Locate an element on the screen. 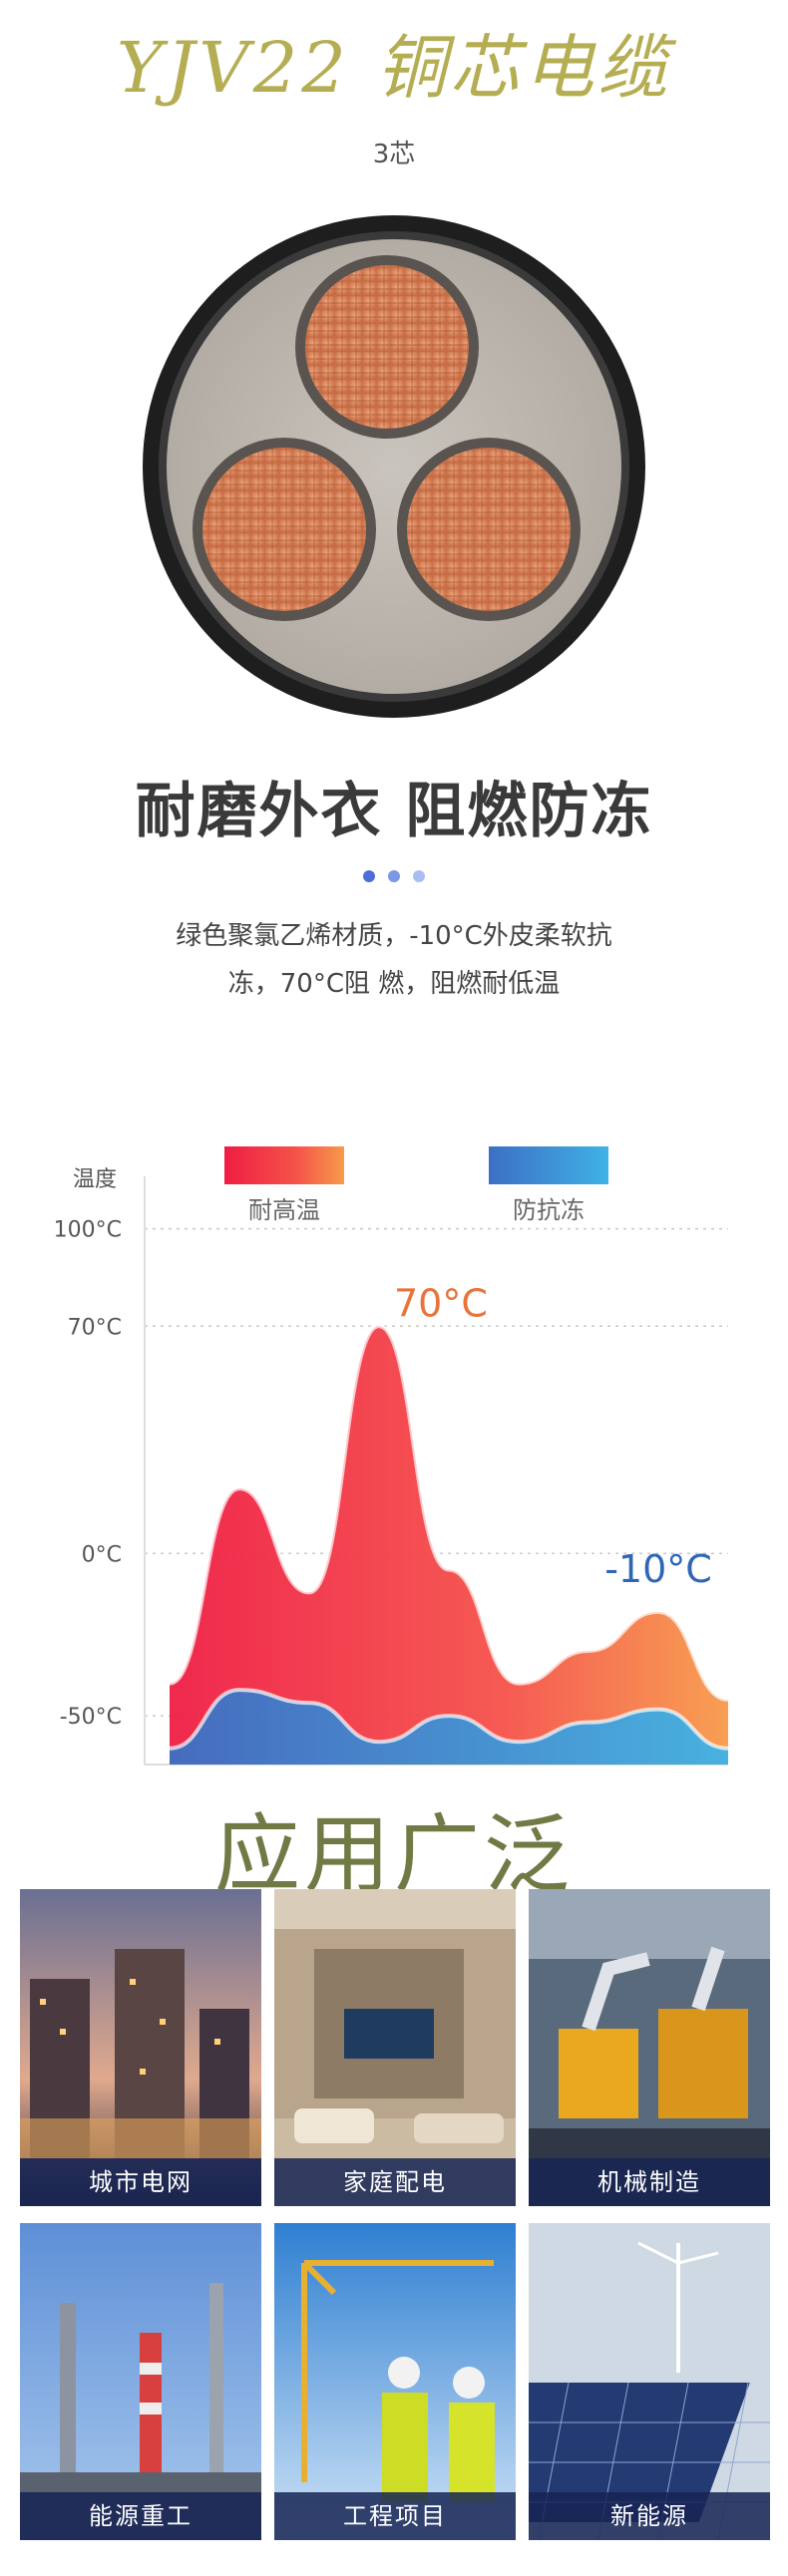  chart-areas is located at coordinates (449, 1544).